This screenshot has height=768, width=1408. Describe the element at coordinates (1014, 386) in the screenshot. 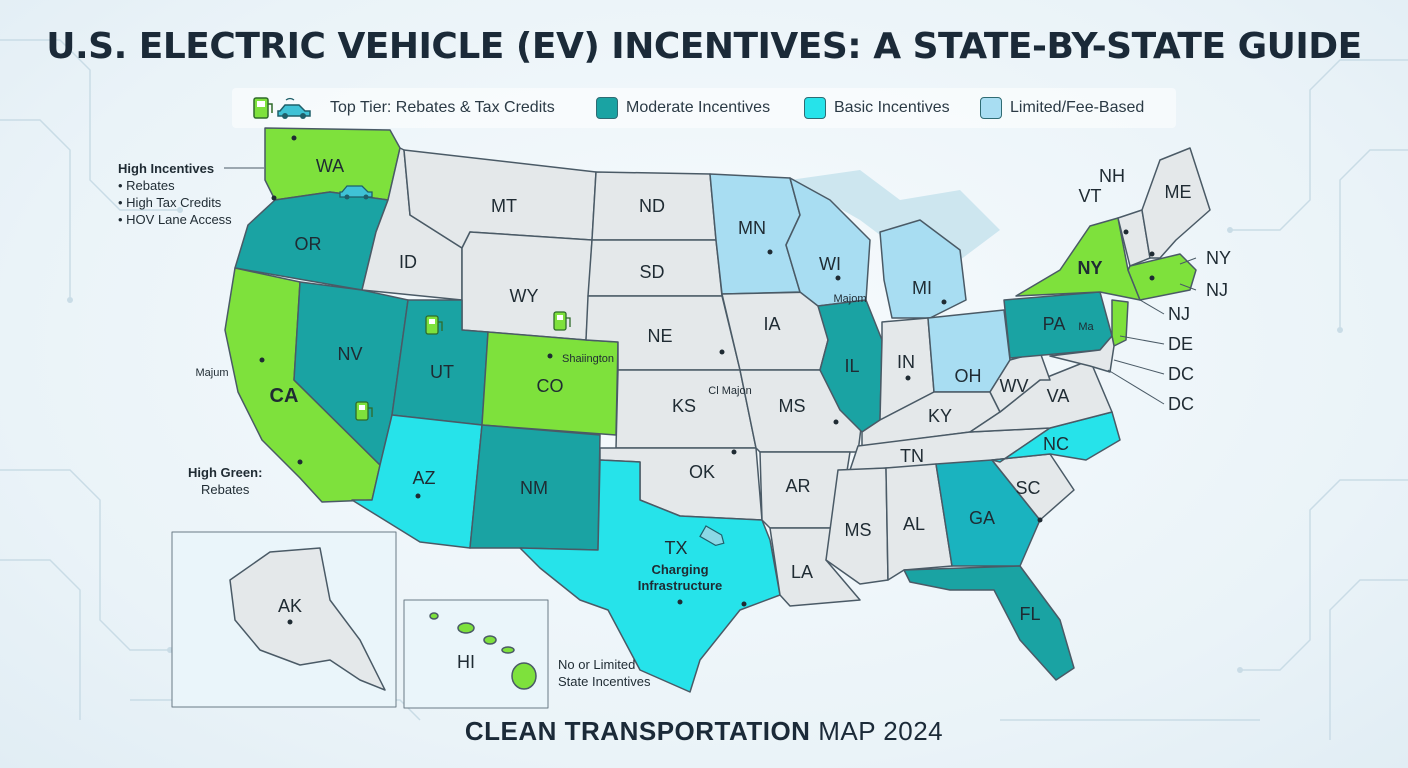

I see `label-wv: WV` at that location.